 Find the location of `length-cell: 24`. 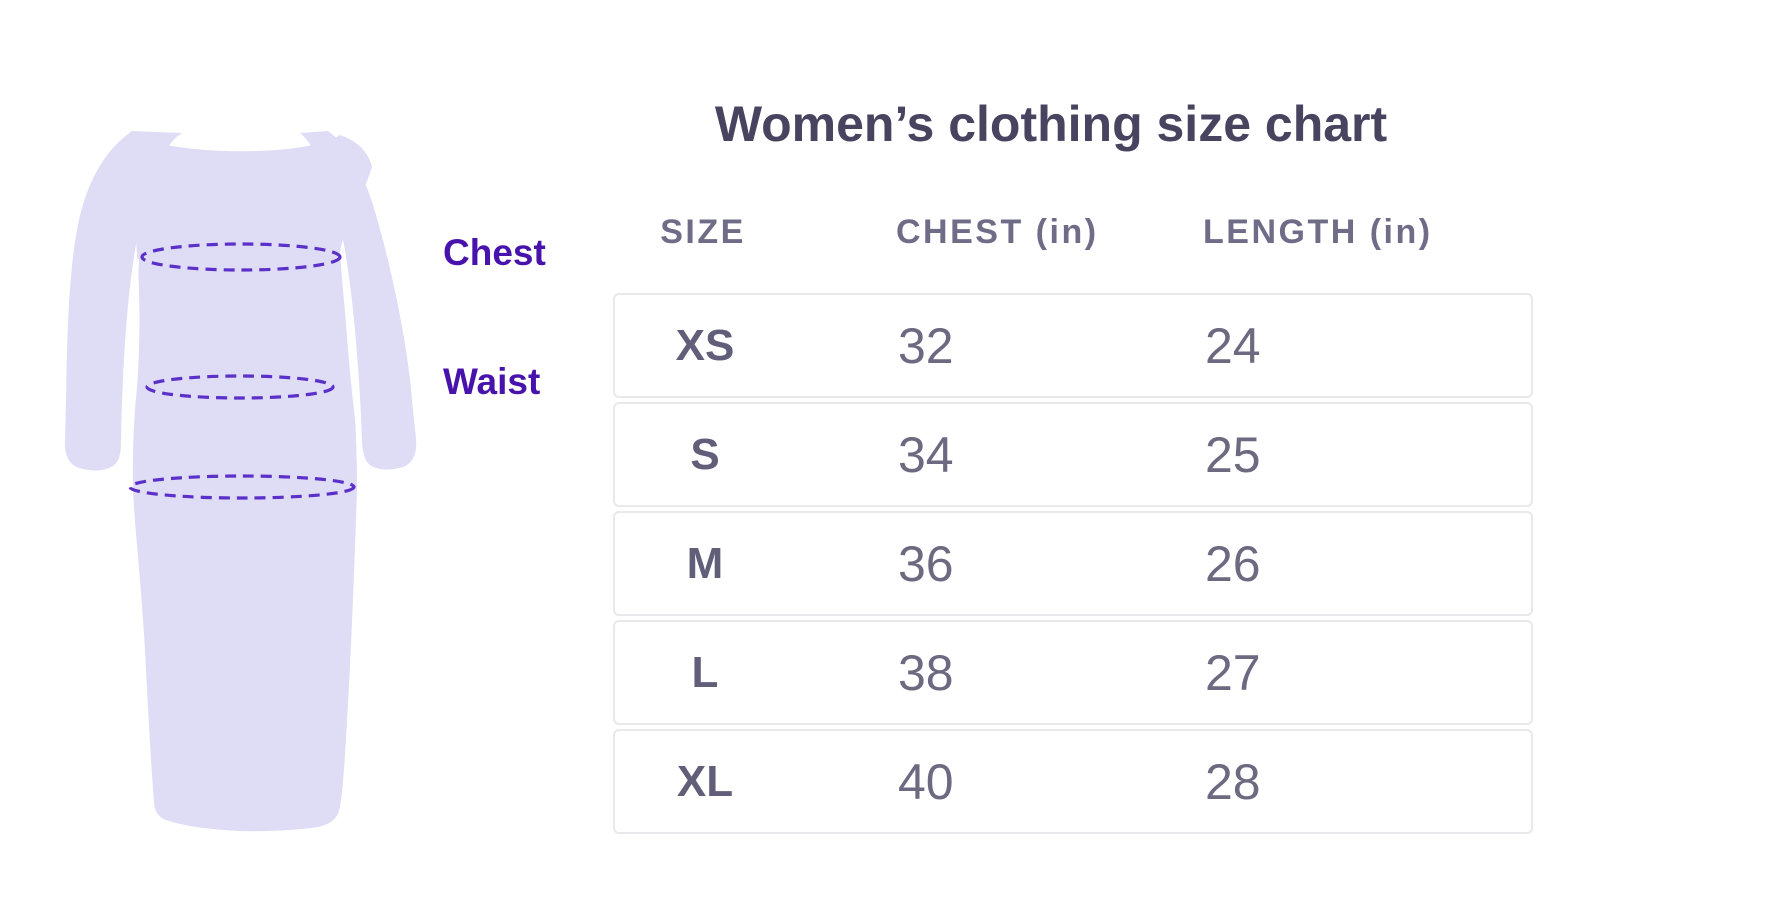

length-cell: 24 is located at coordinates (1233, 345).